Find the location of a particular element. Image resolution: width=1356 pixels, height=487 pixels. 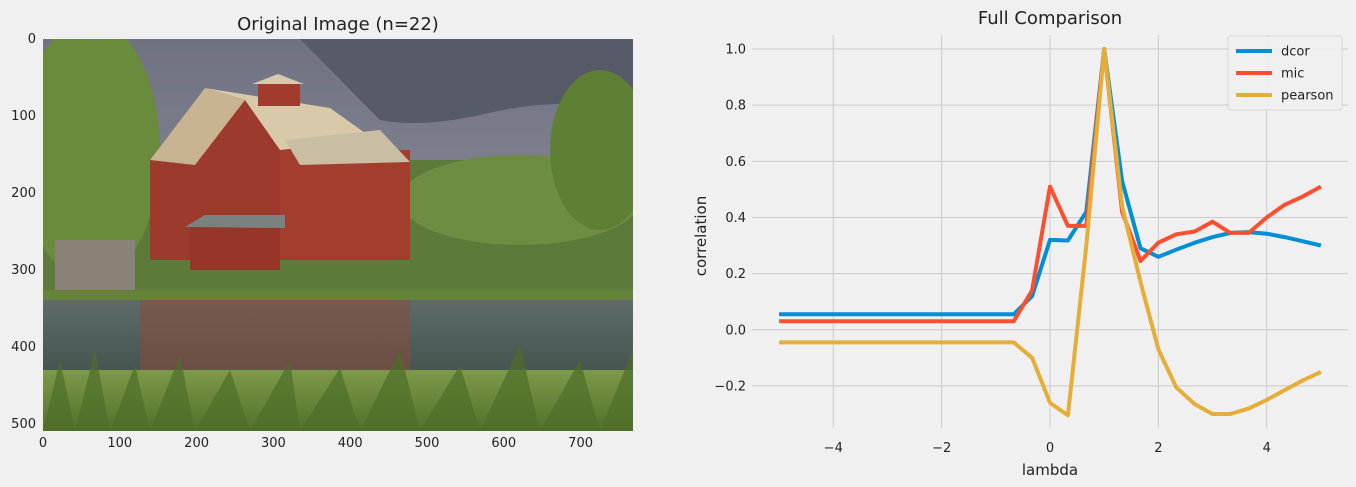

y-tick-label: 100 is located at coordinates (23, 116).